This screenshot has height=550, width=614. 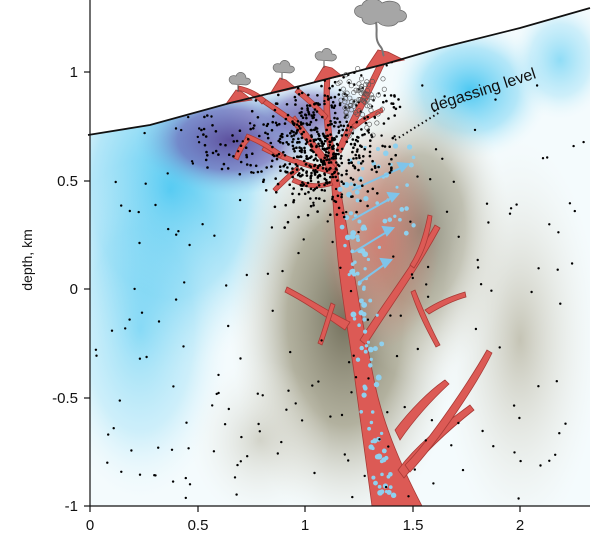 What do you see at coordinates (27, 259) in the screenshot?
I see `y-axis-label: depth, km` at bounding box center [27, 259].